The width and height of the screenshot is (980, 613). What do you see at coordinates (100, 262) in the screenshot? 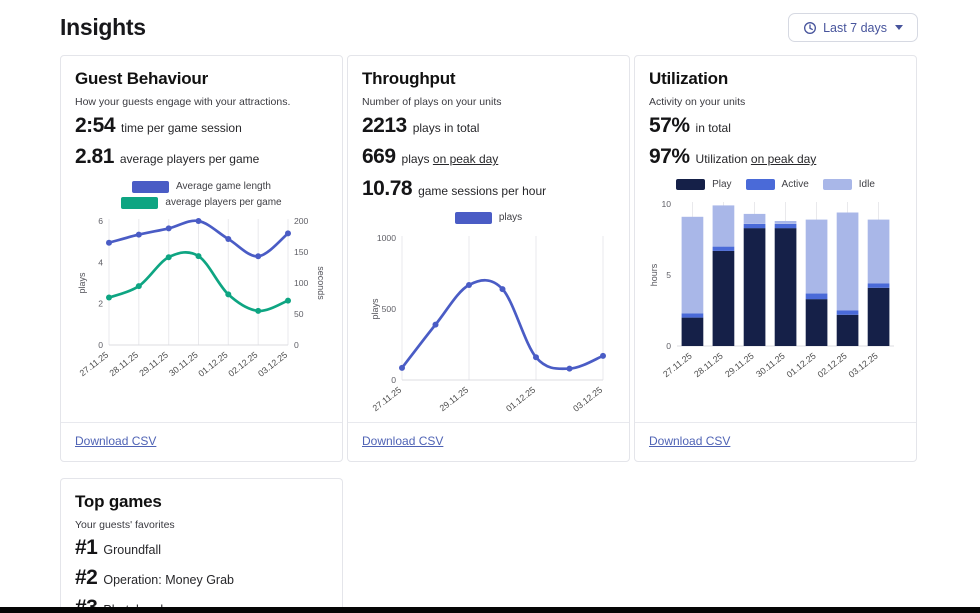
I see `svg-text: 4` at bounding box center [100, 262].